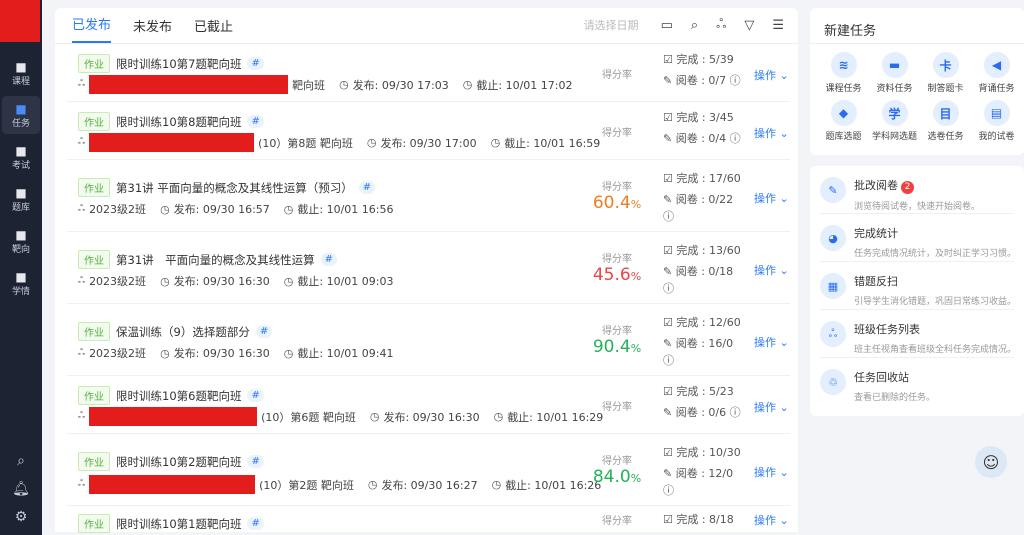 This screenshot has height=535, width=1024. Describe the element at coordinates (991, 462) in the screenshot. I see `assistant-icon: ☺` at that location.